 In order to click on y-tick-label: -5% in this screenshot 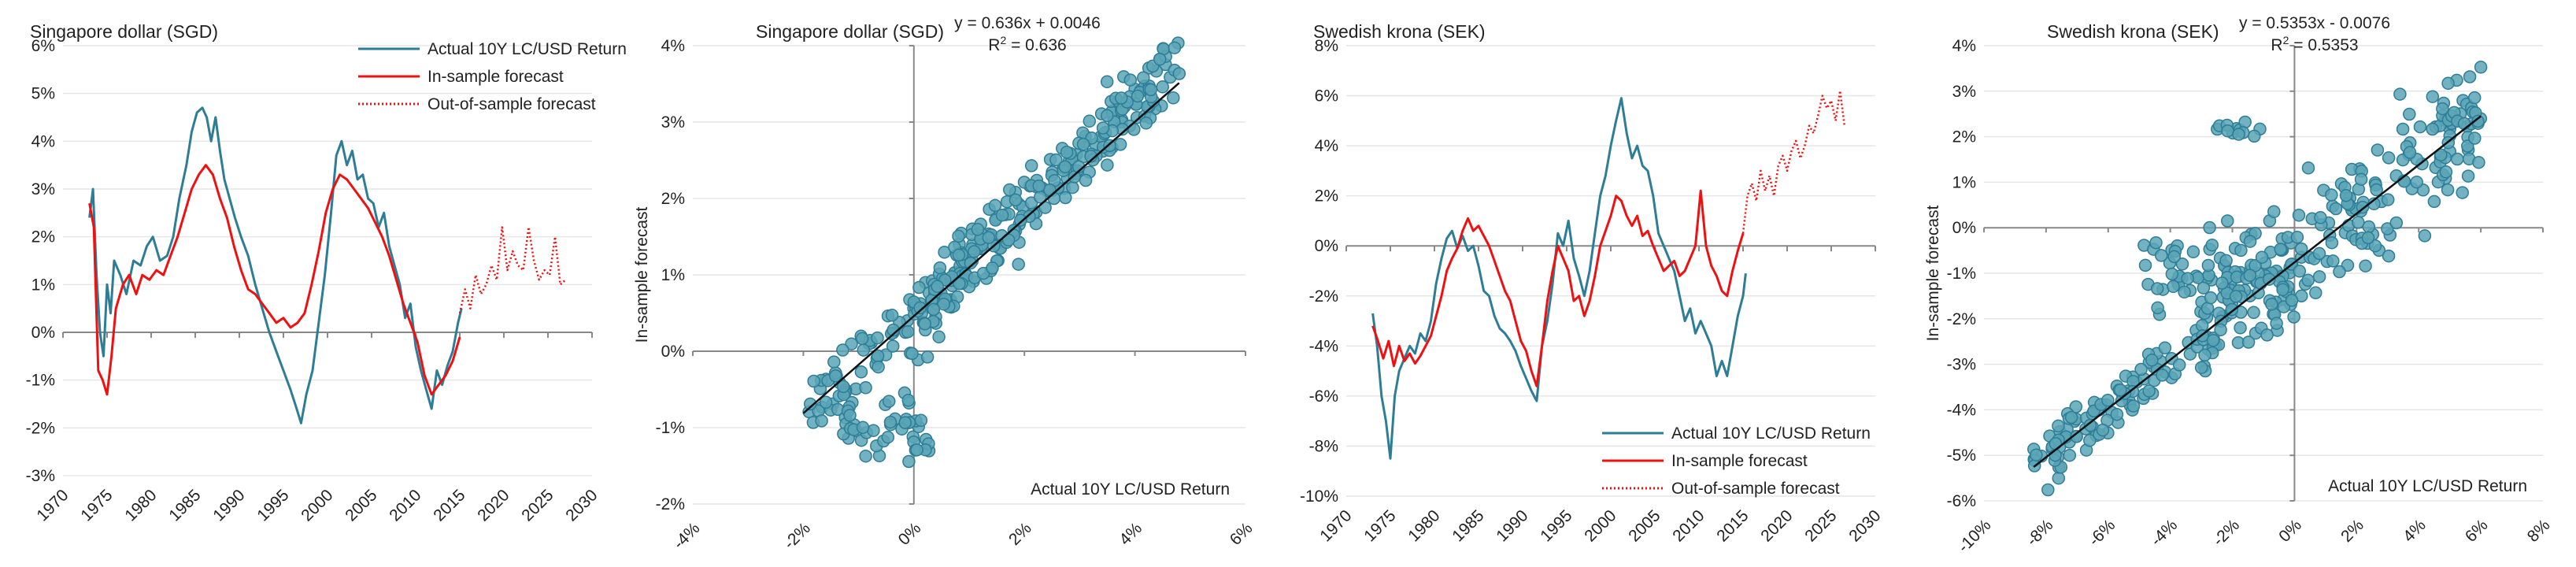, I will do `click(1961, 456)`.